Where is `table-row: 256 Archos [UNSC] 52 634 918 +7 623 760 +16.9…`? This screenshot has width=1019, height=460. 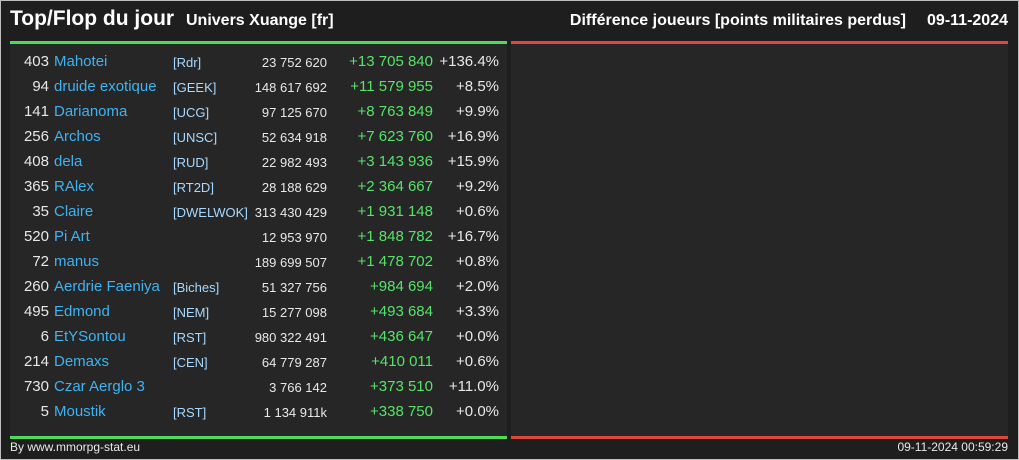
table-row: 256 Archos [UNSC] 52 634 918 +7 623 760 +16.9… is located at coordinates (258, 137).